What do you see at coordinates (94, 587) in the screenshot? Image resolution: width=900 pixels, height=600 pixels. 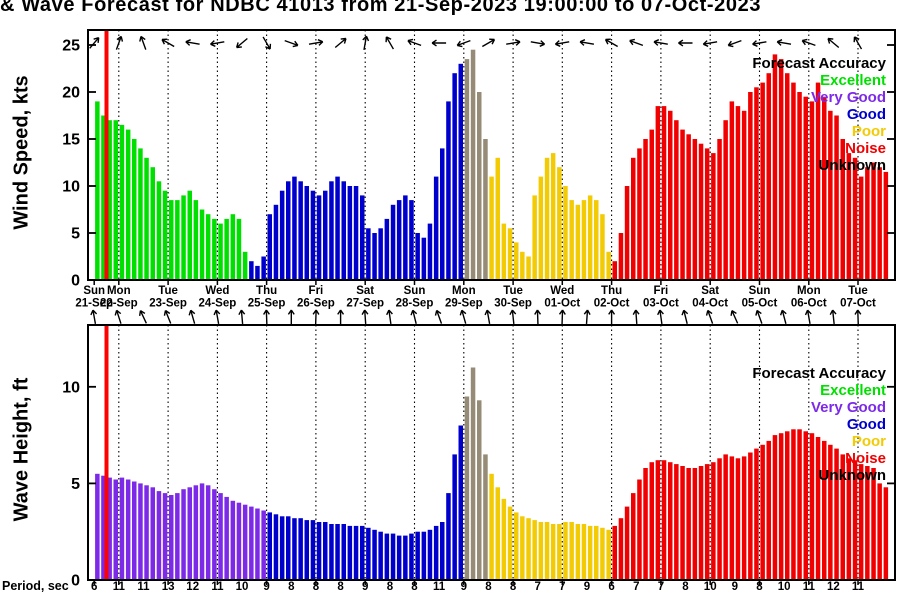 I see `period-value: 6` at bounding box center [94, 587].